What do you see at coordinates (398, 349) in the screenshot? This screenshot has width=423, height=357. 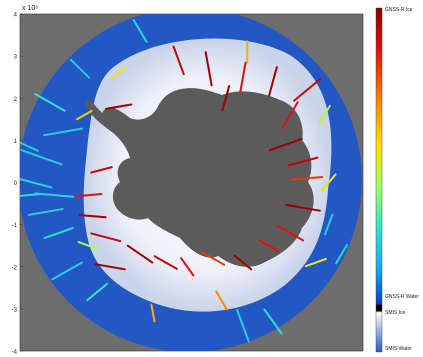 I see `colorbar-label-smis-water: SMIS Water` at bounding box center [398, 349].